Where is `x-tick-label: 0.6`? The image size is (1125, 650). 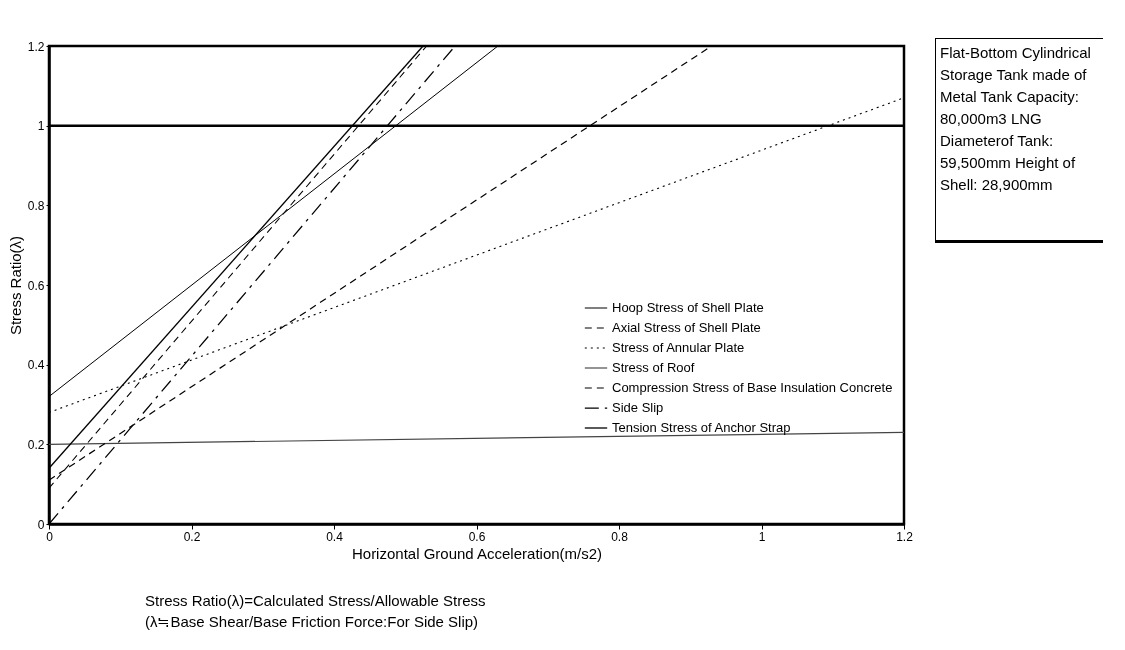 x-tick-label: 0.6 is located at coordinates (477, 536).